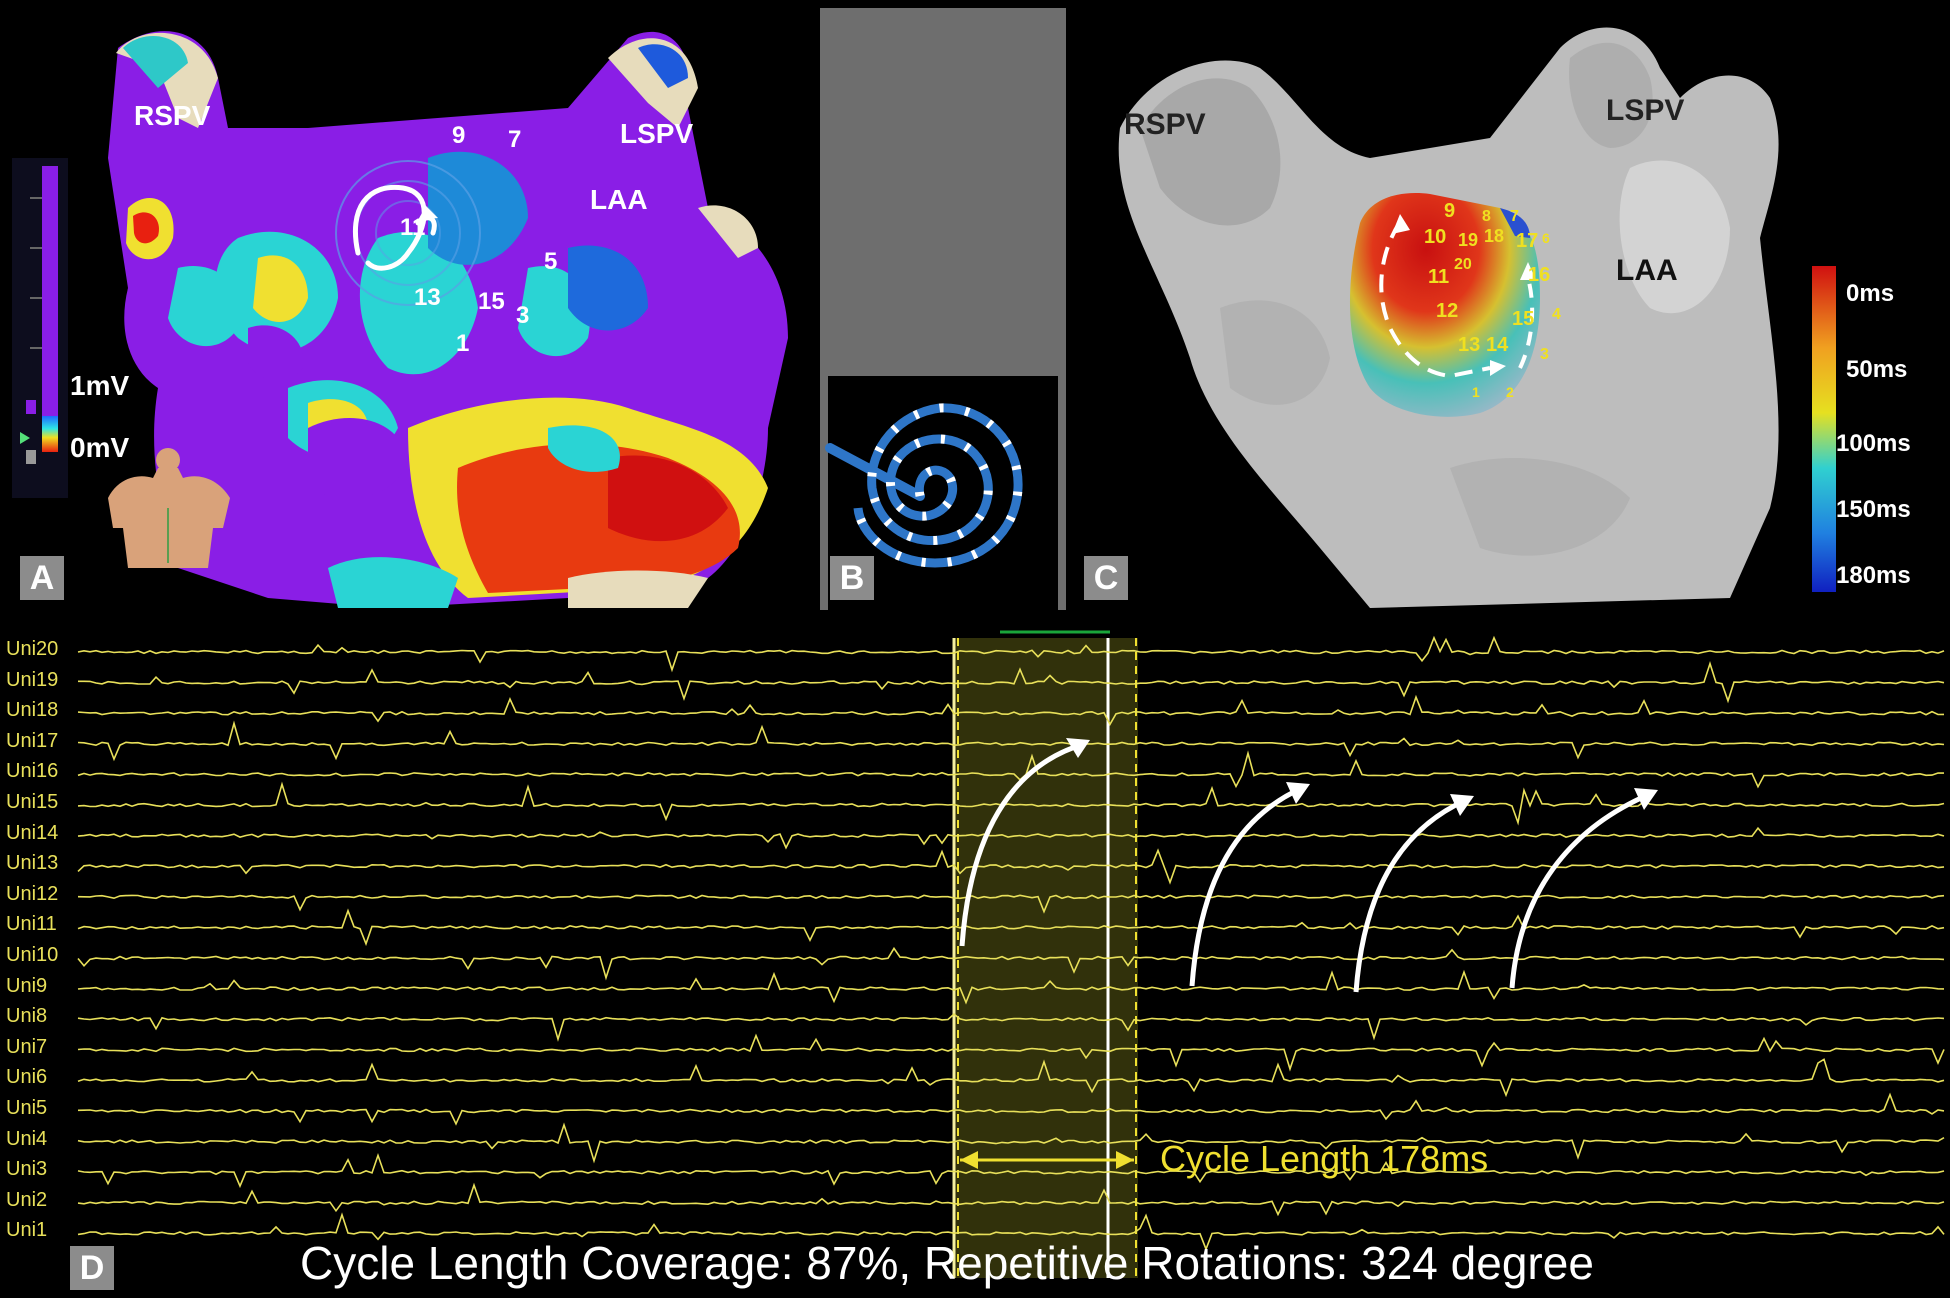  I want to click on panel-a-lspv-label: LSPV, so click(657, 133).